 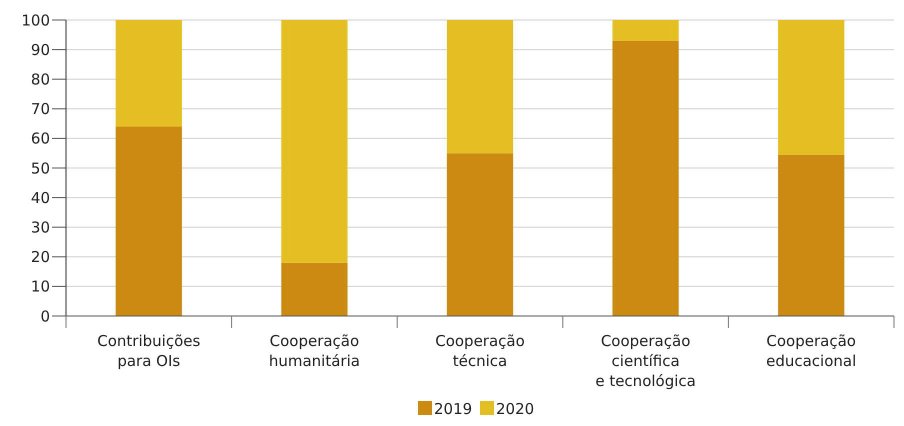 What do you see at coordinates (40, 227) in the screenshot?
I see `y-tick-label: 30` at bounding box center [40, 227].